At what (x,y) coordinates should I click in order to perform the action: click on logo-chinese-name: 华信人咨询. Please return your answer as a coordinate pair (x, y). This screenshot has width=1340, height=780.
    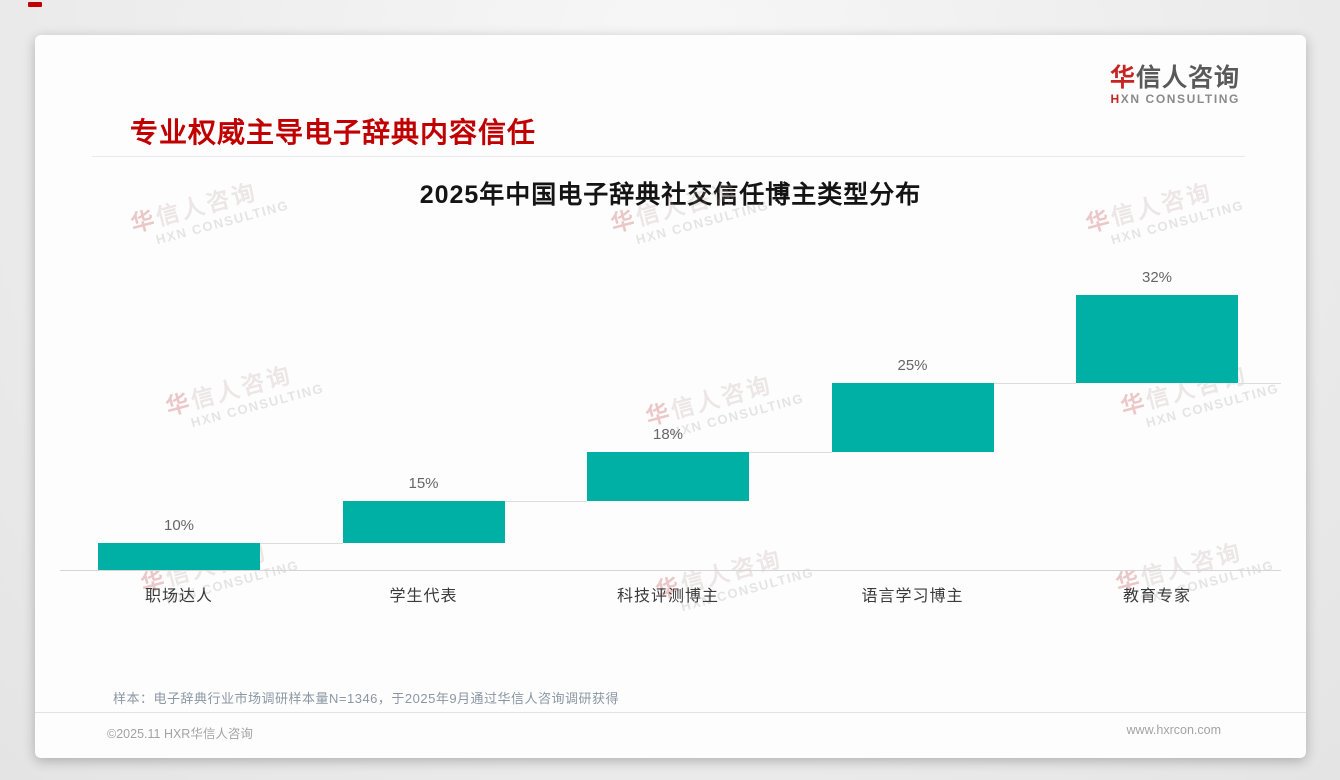
    Looking at the image, I should click on (1174, 78).